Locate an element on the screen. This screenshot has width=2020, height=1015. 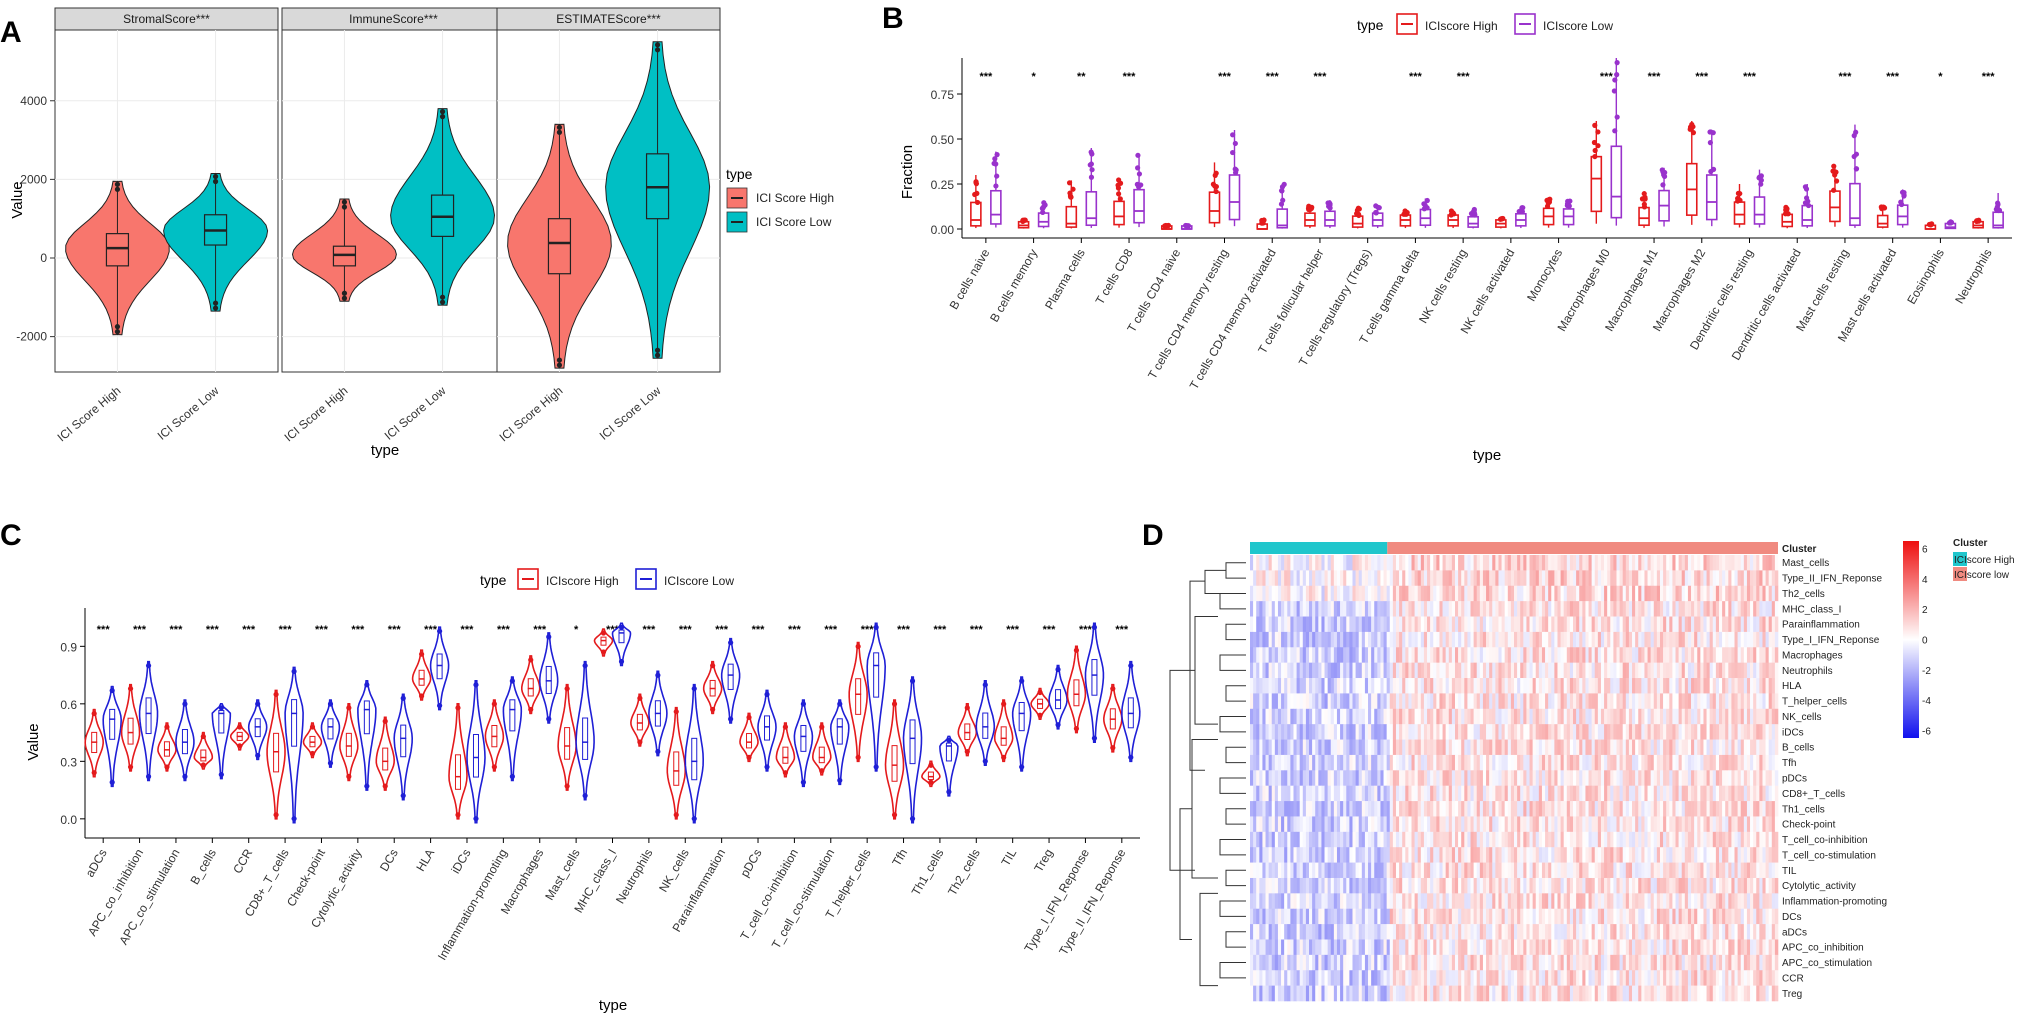
panel-a-xtick-label: ICI Score Low is located at coordinates (415, 412).